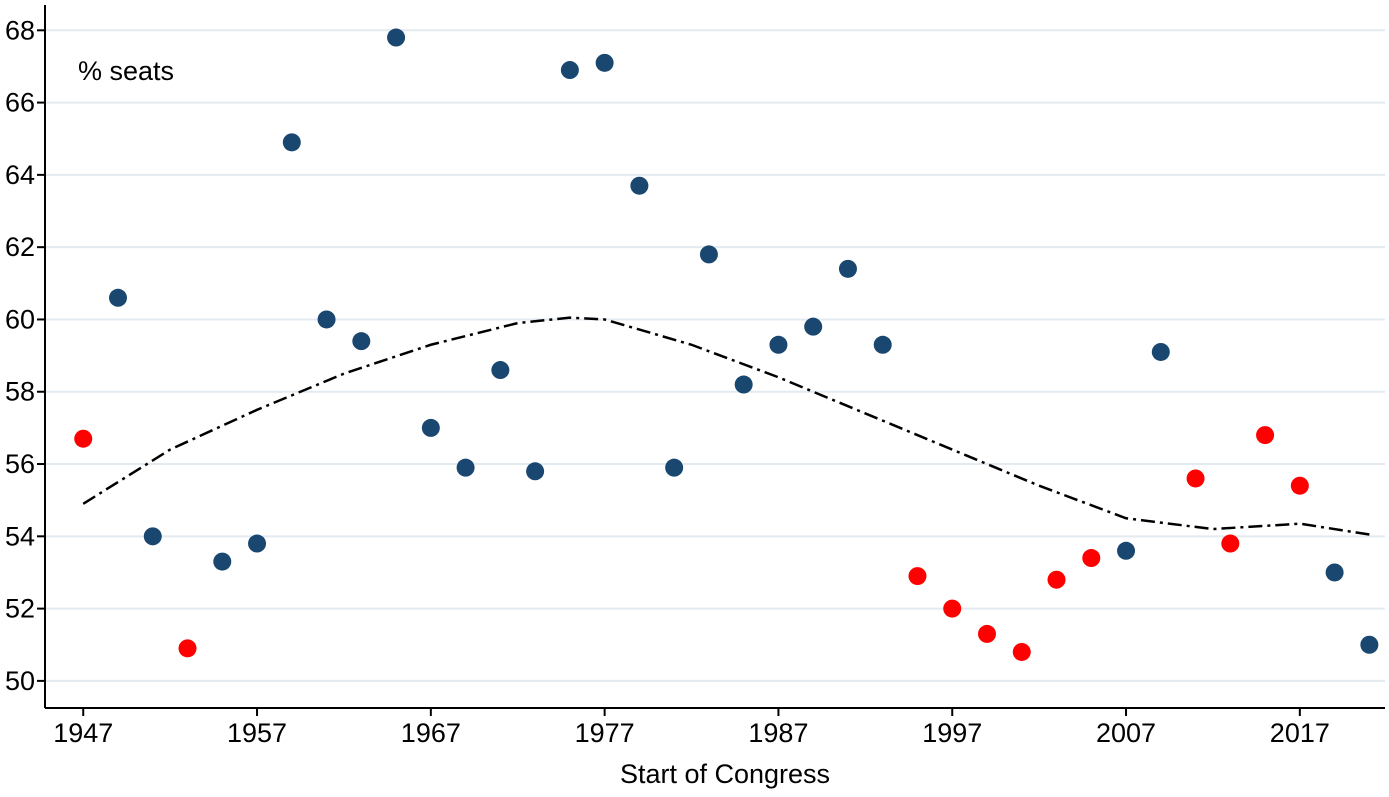  I want to click on y-tick-label: 60, so click(20, 319).